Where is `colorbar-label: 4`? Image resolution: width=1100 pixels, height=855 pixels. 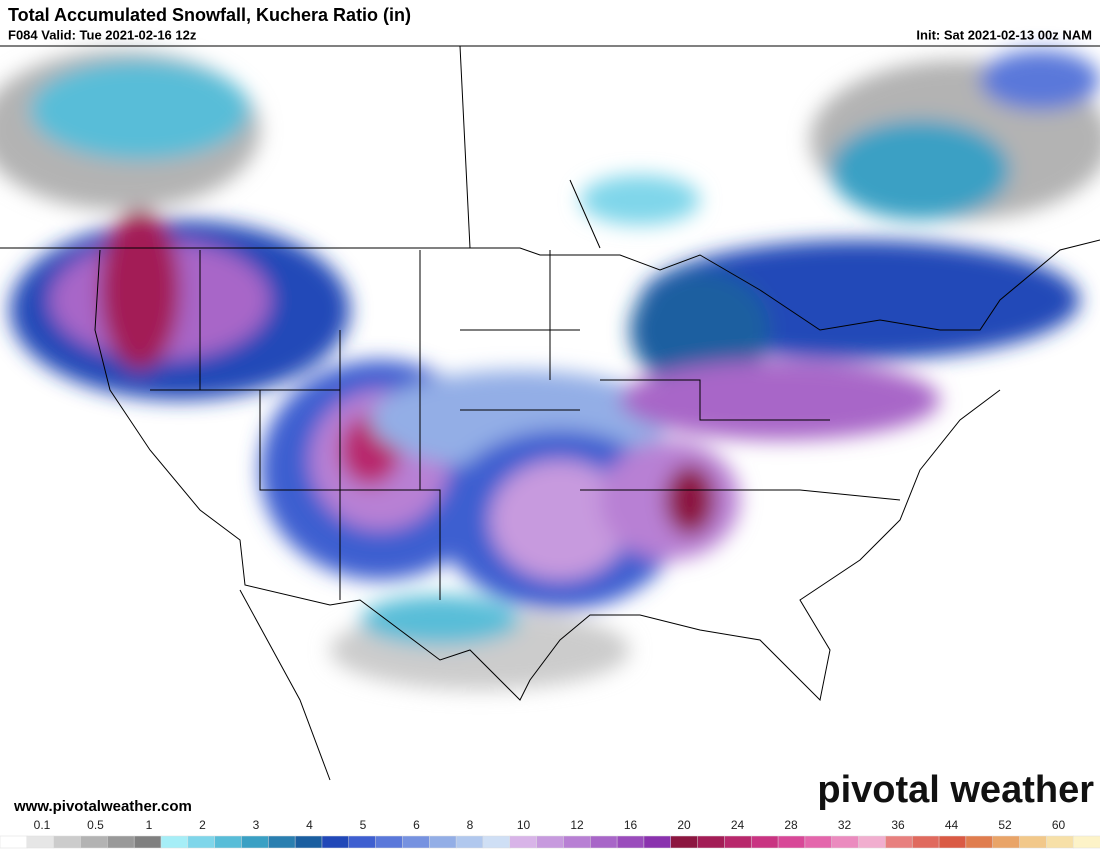
colorbar-label: 4 is located at coordinates (309, 825).